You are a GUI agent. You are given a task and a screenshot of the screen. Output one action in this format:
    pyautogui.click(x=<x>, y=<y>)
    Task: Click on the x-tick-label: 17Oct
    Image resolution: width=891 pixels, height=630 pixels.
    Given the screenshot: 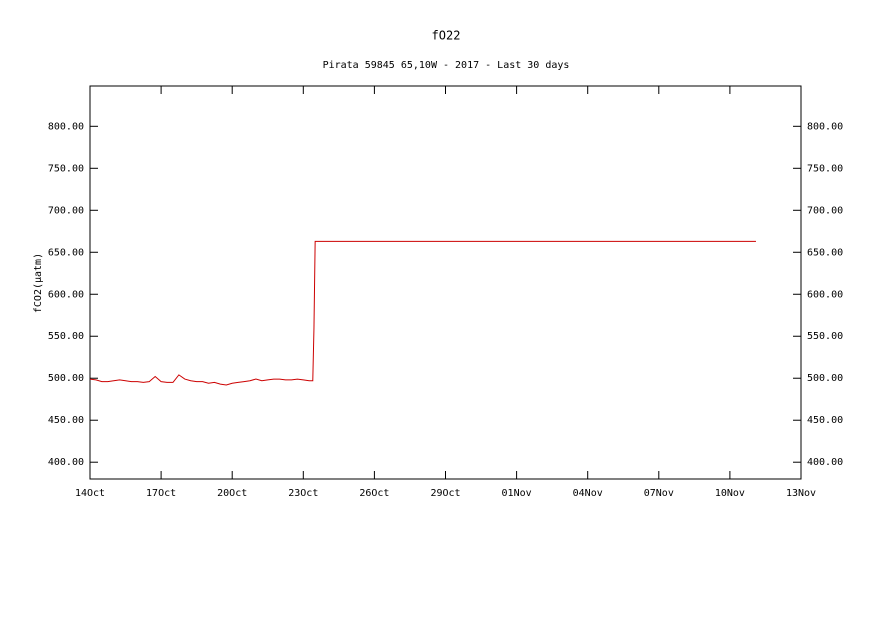 What is the action you would take?
    pyautogui.click(x=161, y=493)
    